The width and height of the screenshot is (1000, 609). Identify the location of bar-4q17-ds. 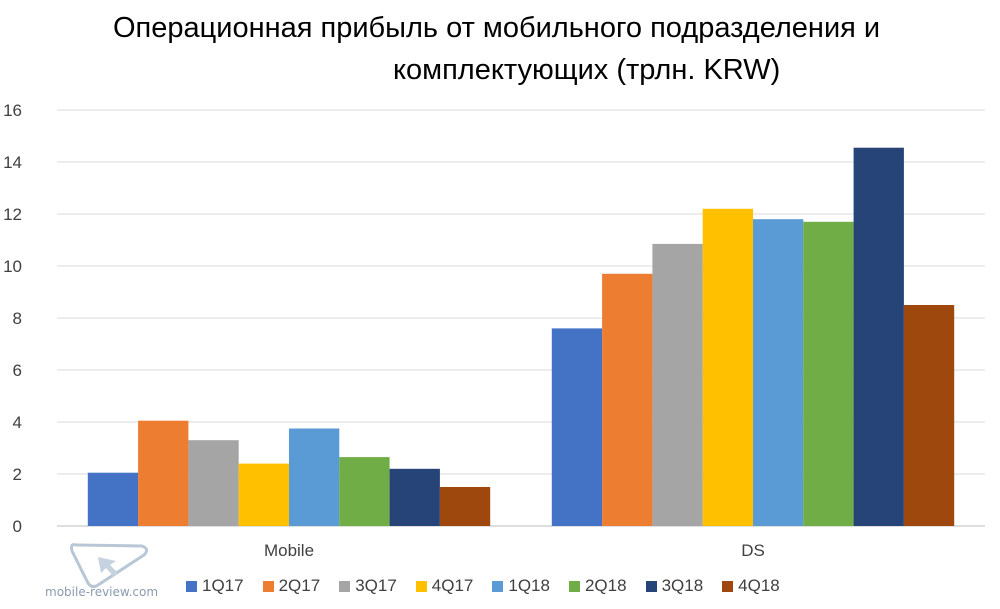
(727, 367).